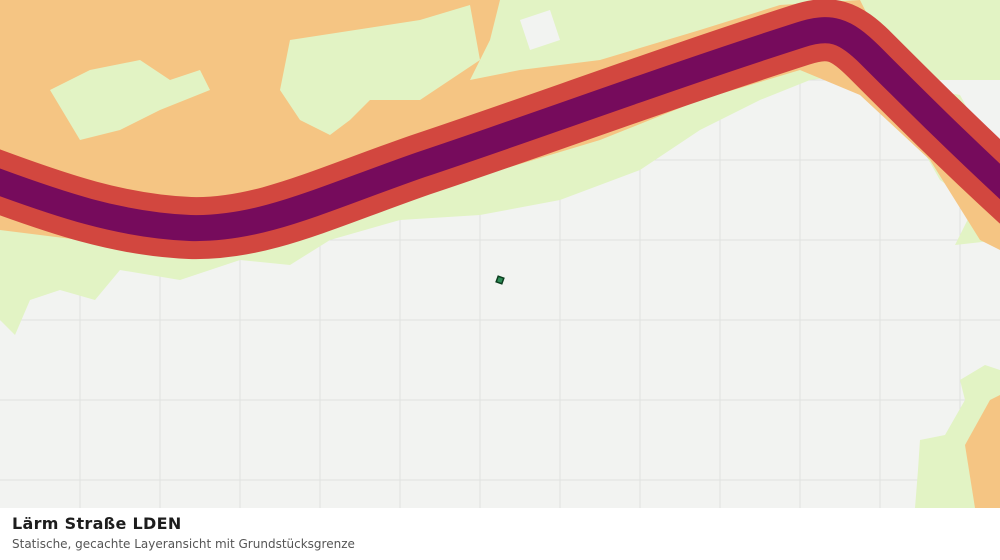 Image resolution: width=1000 pixels, height=560 pixels. What do you see at coordinates (982, 451) in the screenshot?
I see `noise-zone-medium` at bounding box center [982, 451].